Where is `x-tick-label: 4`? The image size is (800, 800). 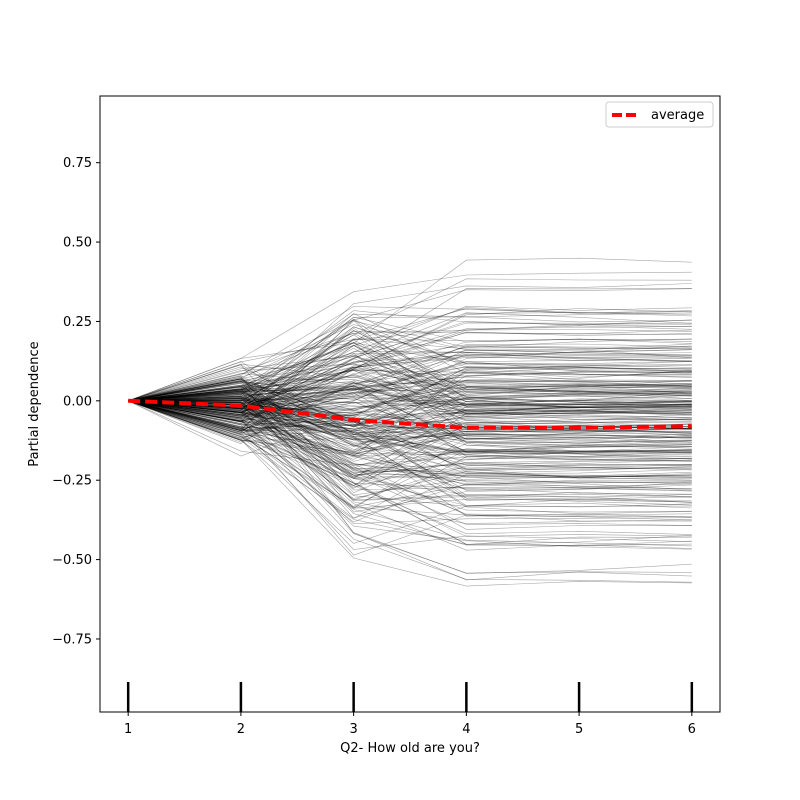 x-tick-label: 4 is located at coordinates (466, 729).